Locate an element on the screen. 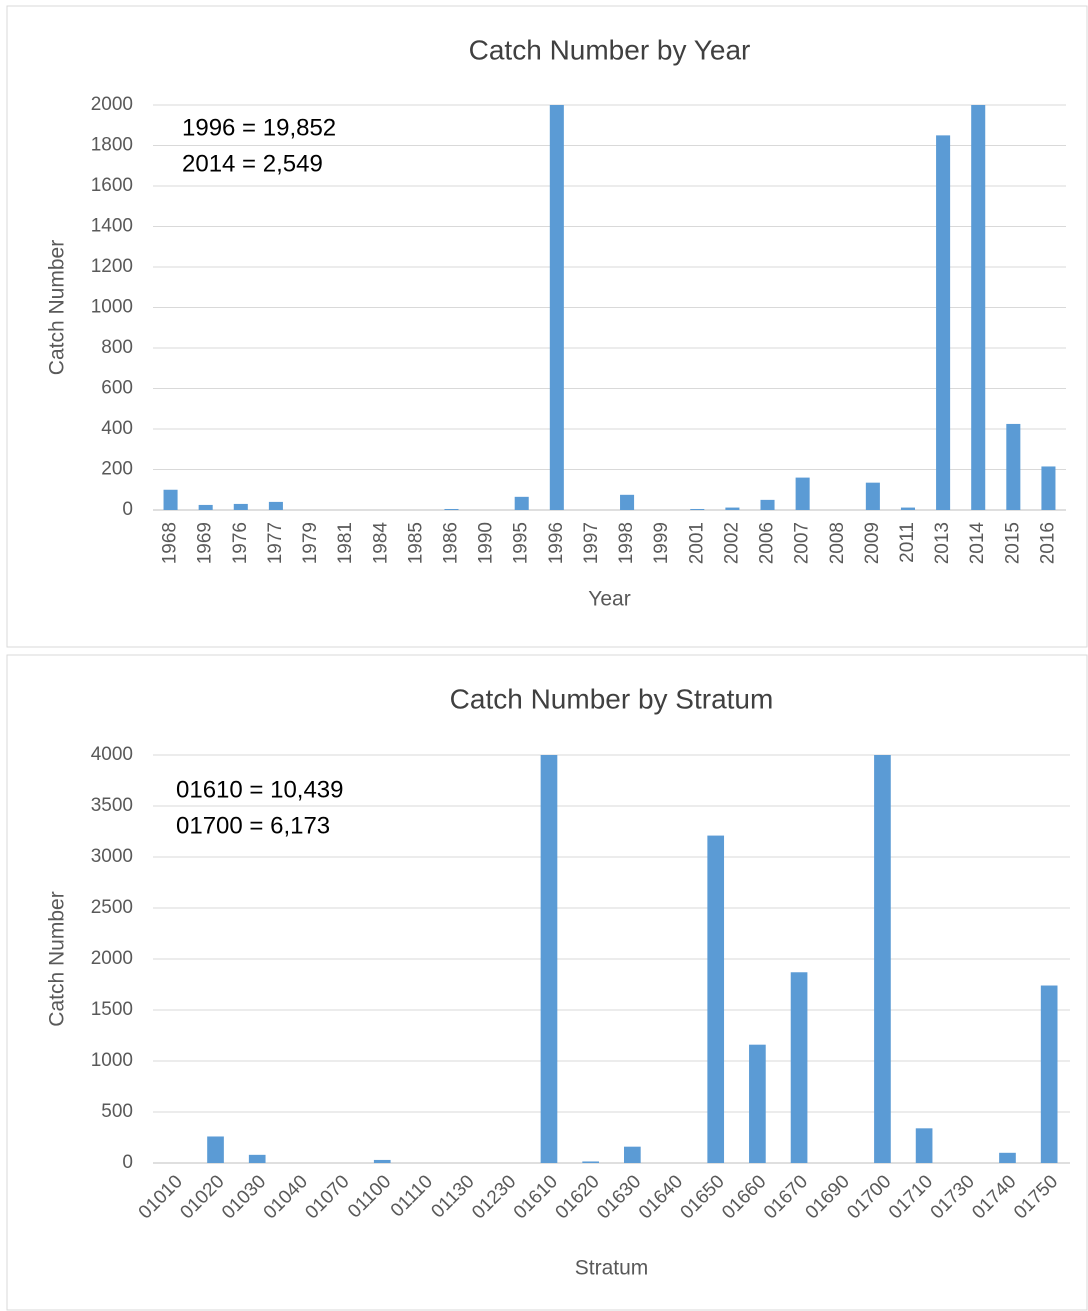 The image size is (1088, 1311). x-tick-label: 2015 is located at coordinates (1012, 543).